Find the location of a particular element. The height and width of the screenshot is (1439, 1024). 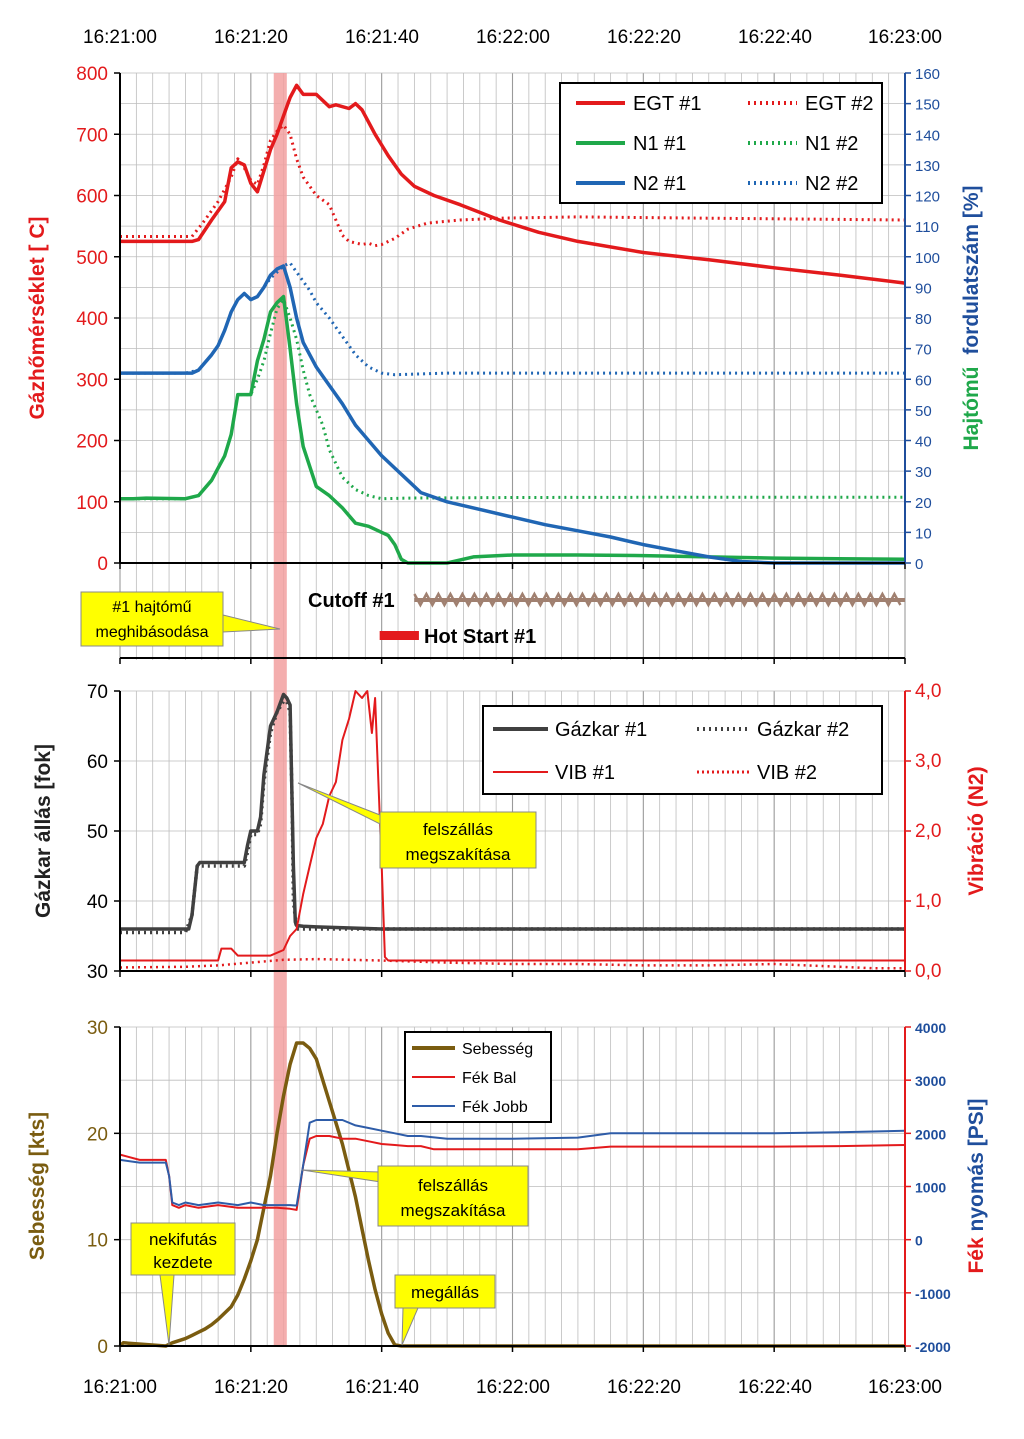

right-tick-label: 80 is located at coordinates (923, 319).